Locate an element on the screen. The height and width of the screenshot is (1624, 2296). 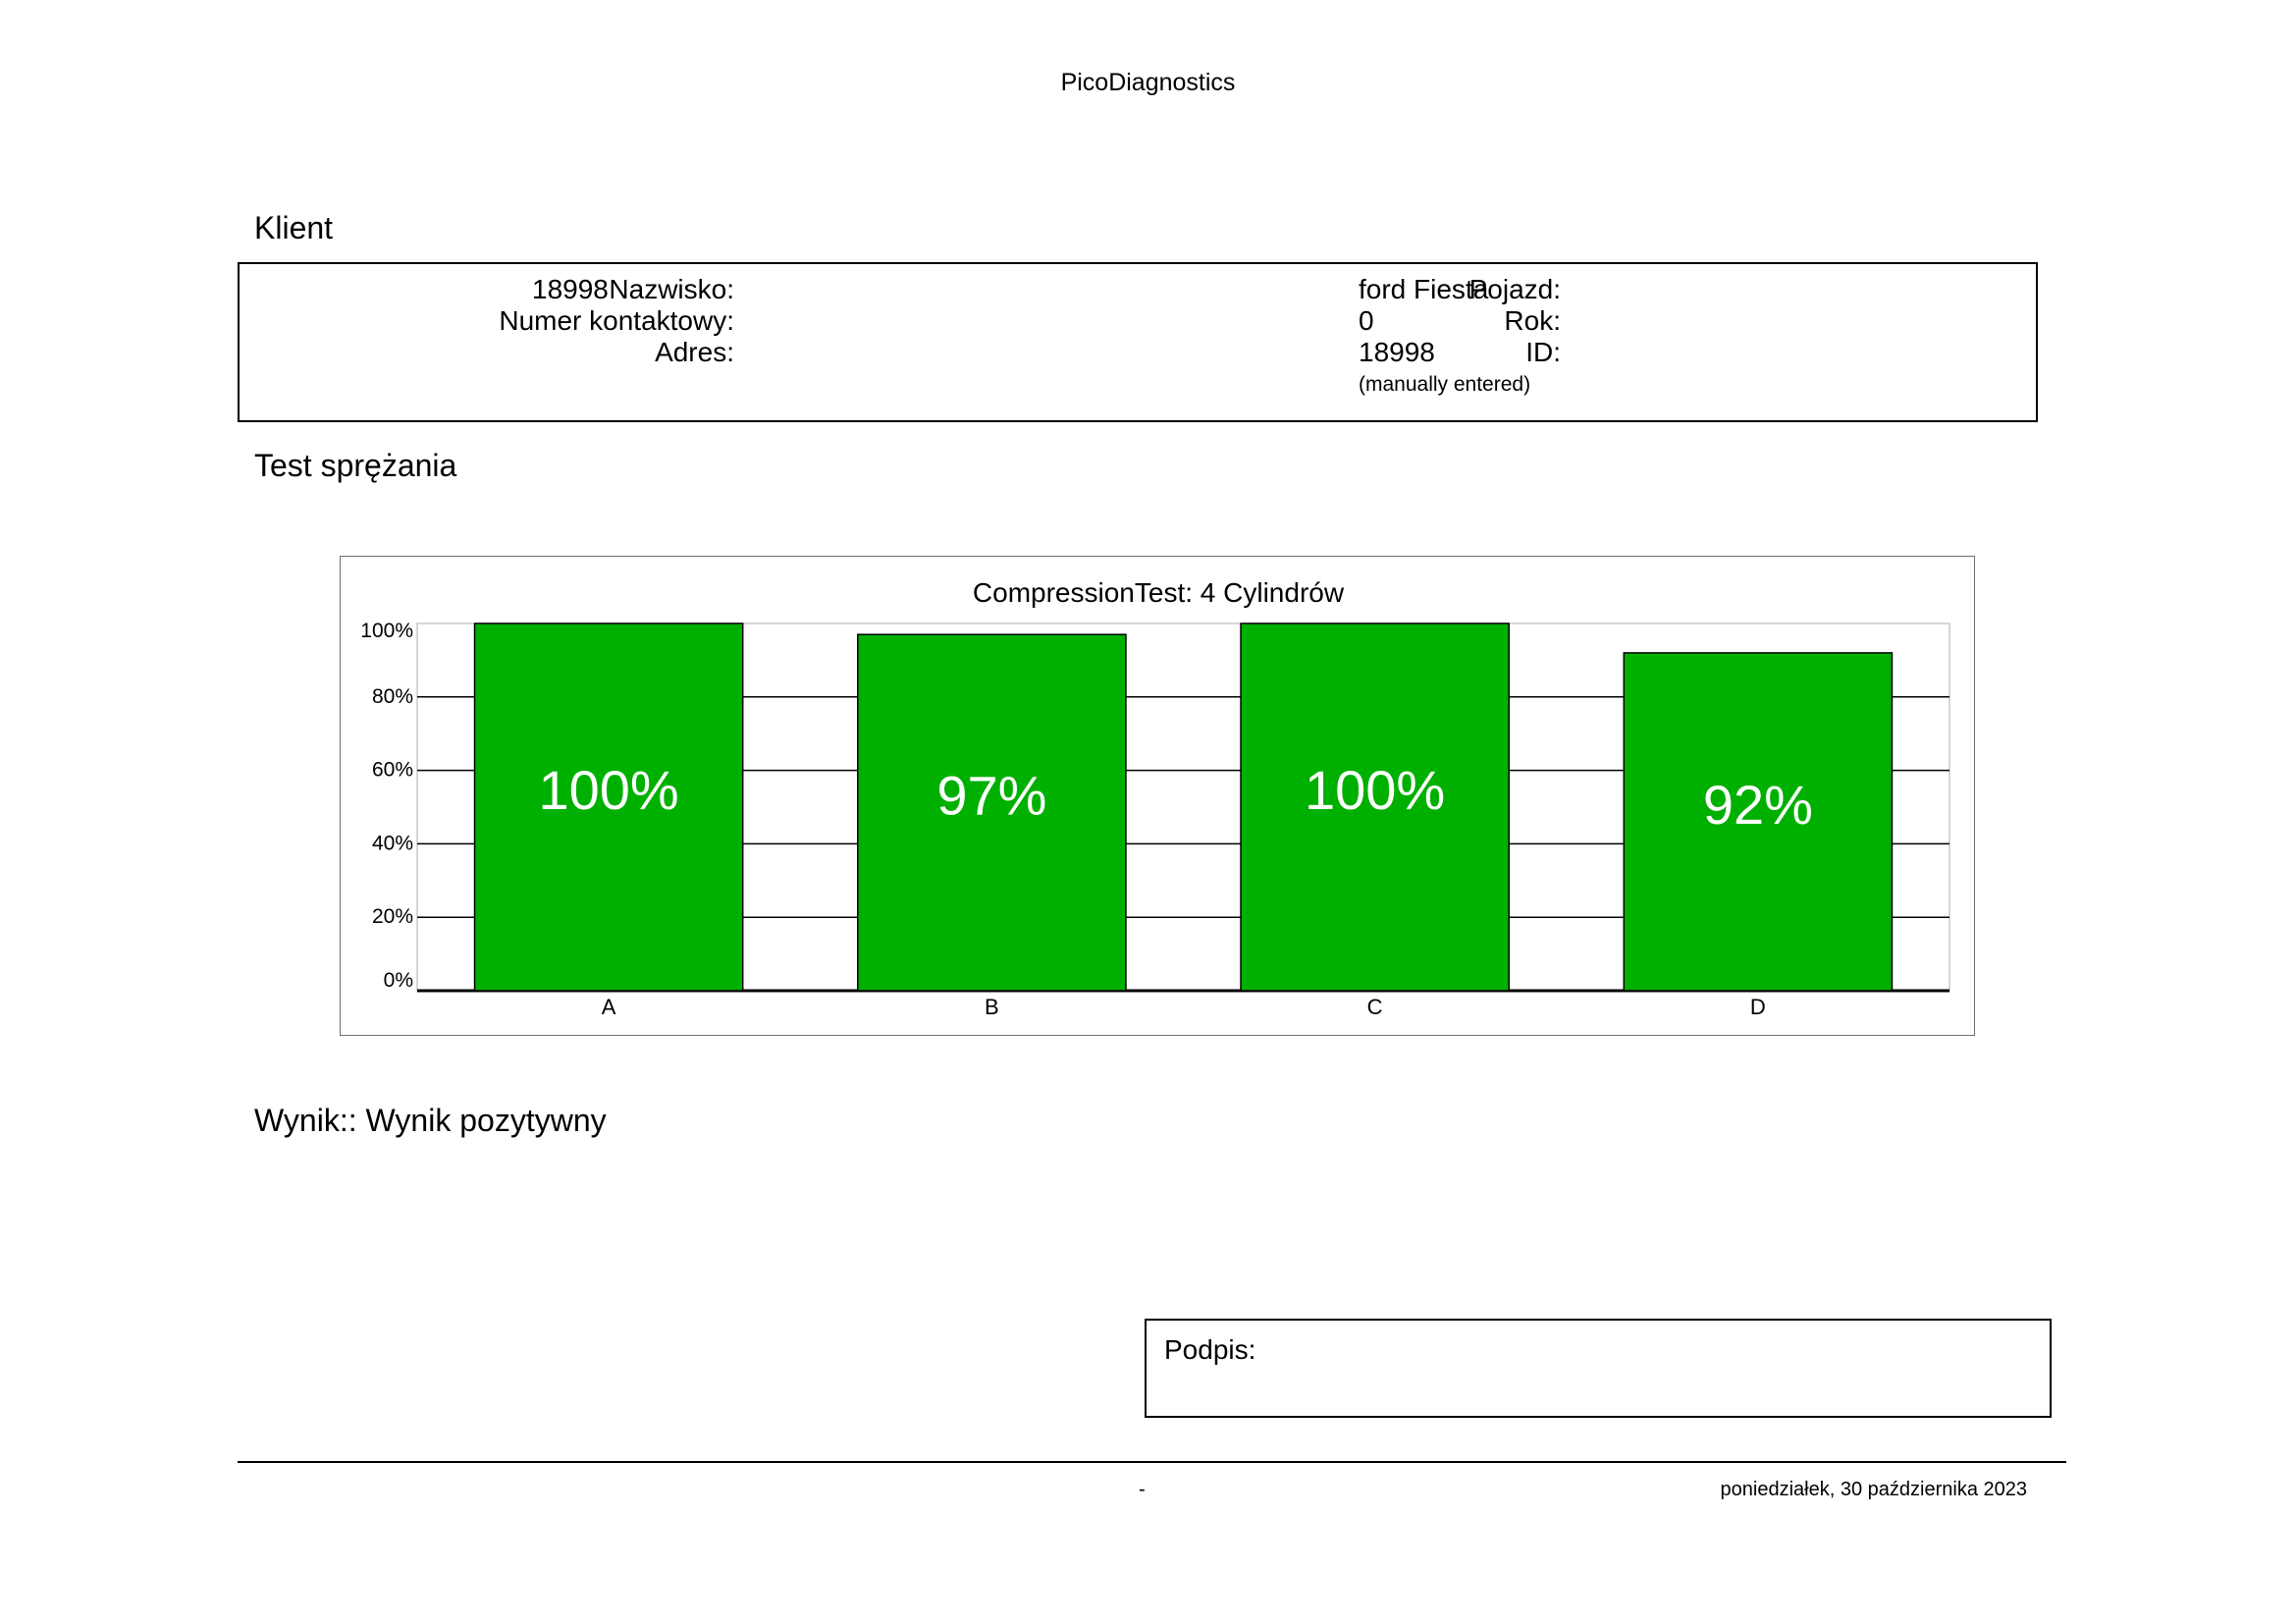
y-tick-label: 100% is located at coordinates (386, 631).